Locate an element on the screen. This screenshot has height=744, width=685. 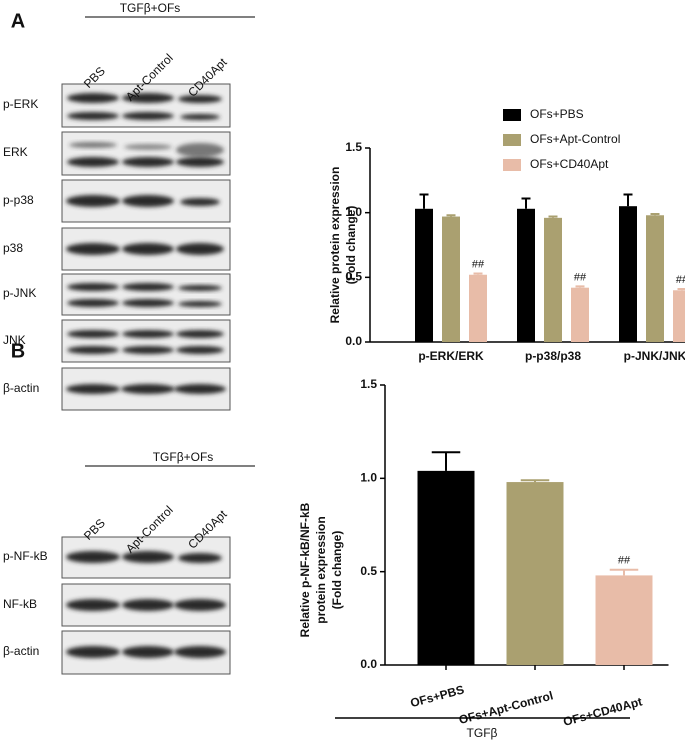
y-axis-label: Relative p-NF-kB/NF-kB is located at coordinates (305, 569).